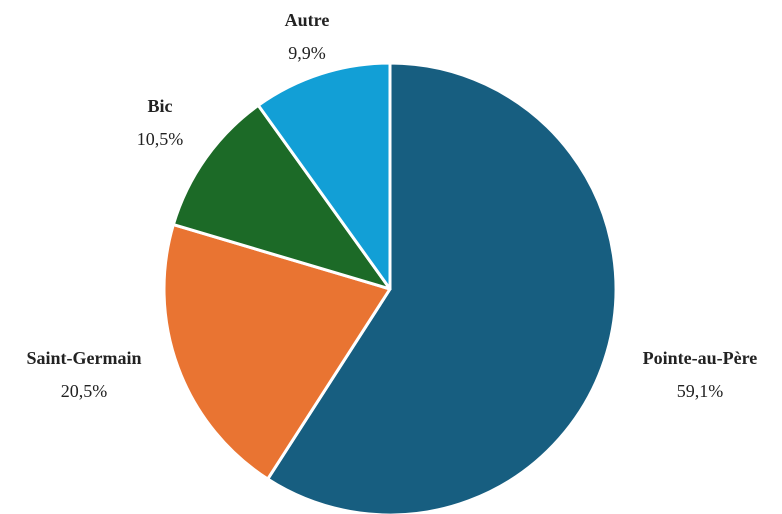 Image resolution: width=782 pixels, height=514 pixels. What do you see at coordinates (700, 358) in the screenshot?
I see `slice-label: Pointe-au-Père` at bounding box center [700, 358].